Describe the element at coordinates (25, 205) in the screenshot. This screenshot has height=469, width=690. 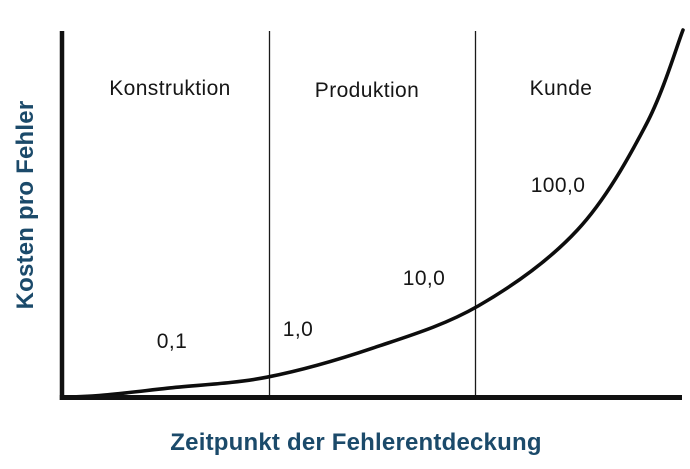
I see `y-axis-label: Kosten pro Fehler` at that location.